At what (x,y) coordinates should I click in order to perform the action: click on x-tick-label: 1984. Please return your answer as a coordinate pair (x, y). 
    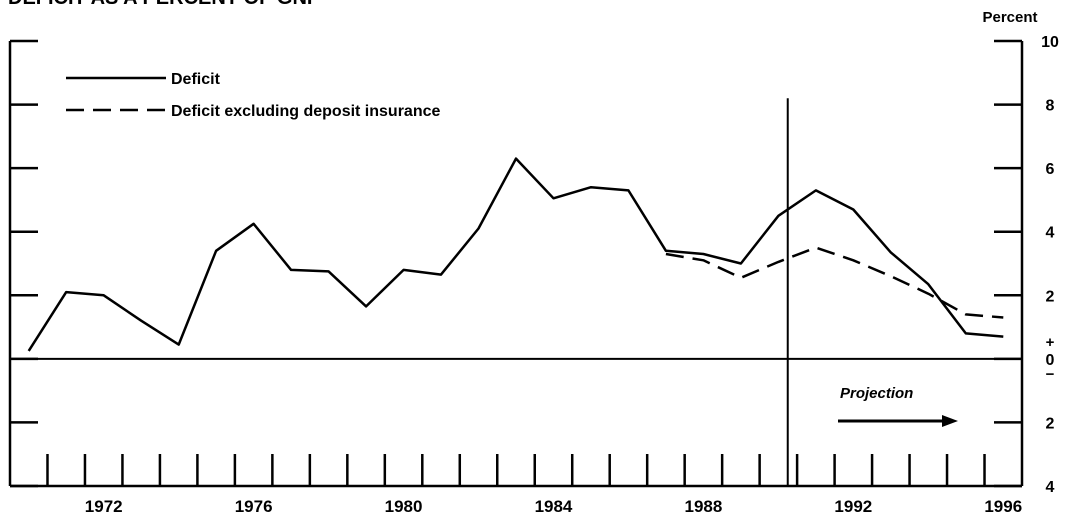
    Looking at the image, I should click on (554, 506).